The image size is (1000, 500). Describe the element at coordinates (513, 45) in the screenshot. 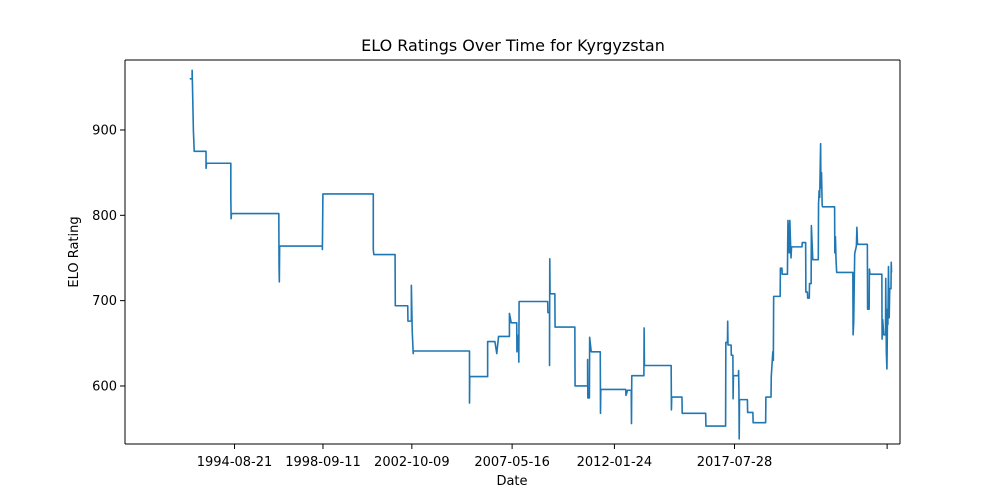

I see `chart-title: ELO Ratings Over Time for Kyrgyzstan` at that location.